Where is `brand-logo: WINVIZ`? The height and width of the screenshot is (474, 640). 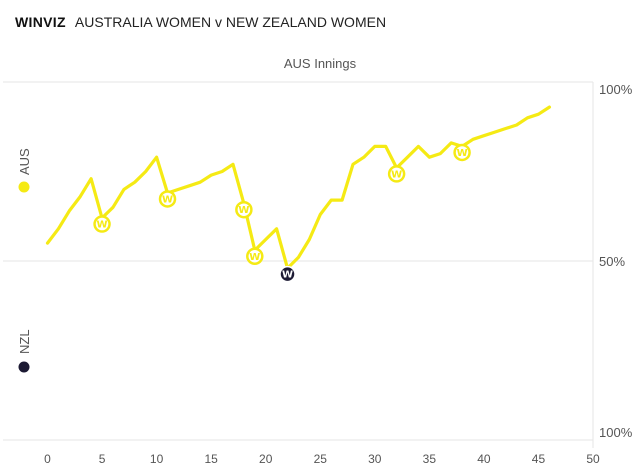
brand-logo: WINVIZ is located at coordinates (40, 22).